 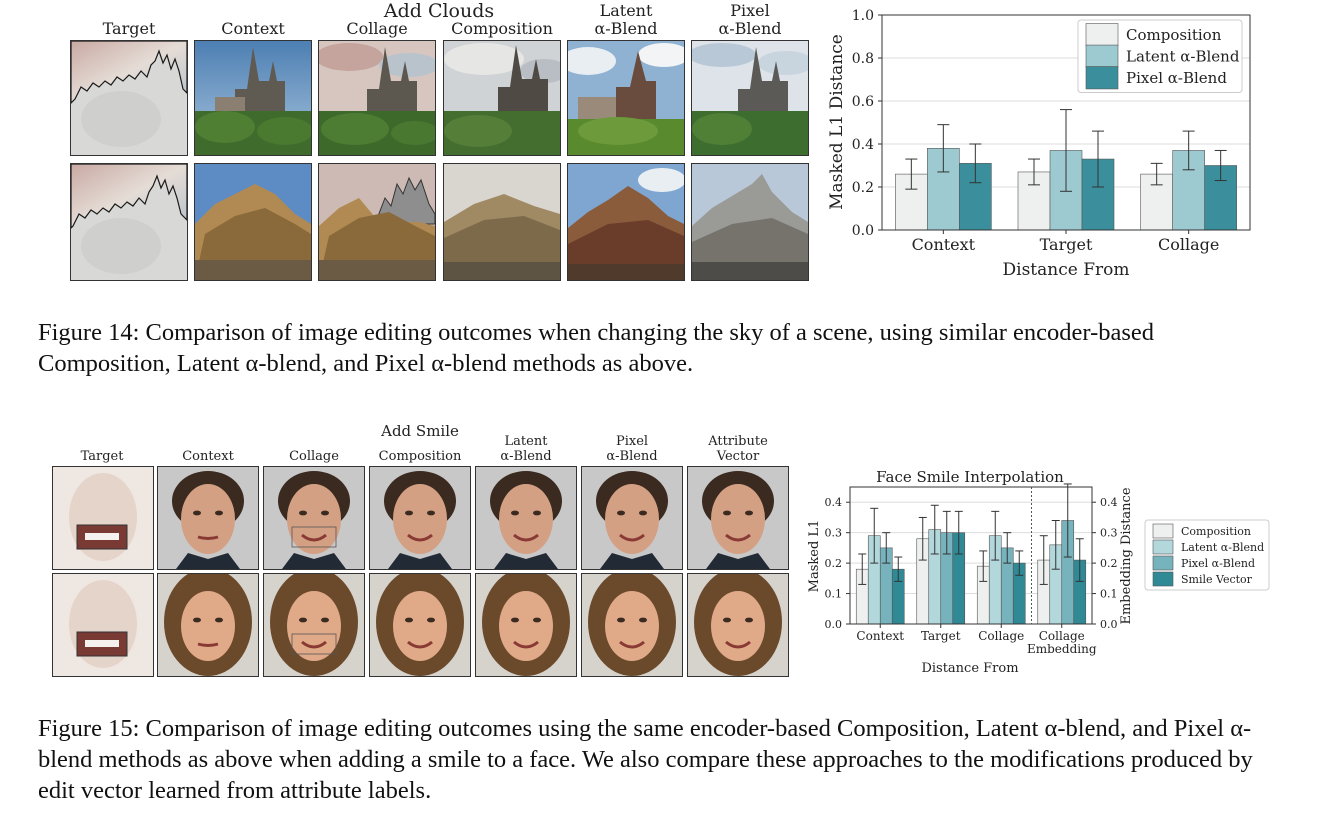 I want to click on fig15-caption-label: Figure 15:, so click(x=89, y=728).